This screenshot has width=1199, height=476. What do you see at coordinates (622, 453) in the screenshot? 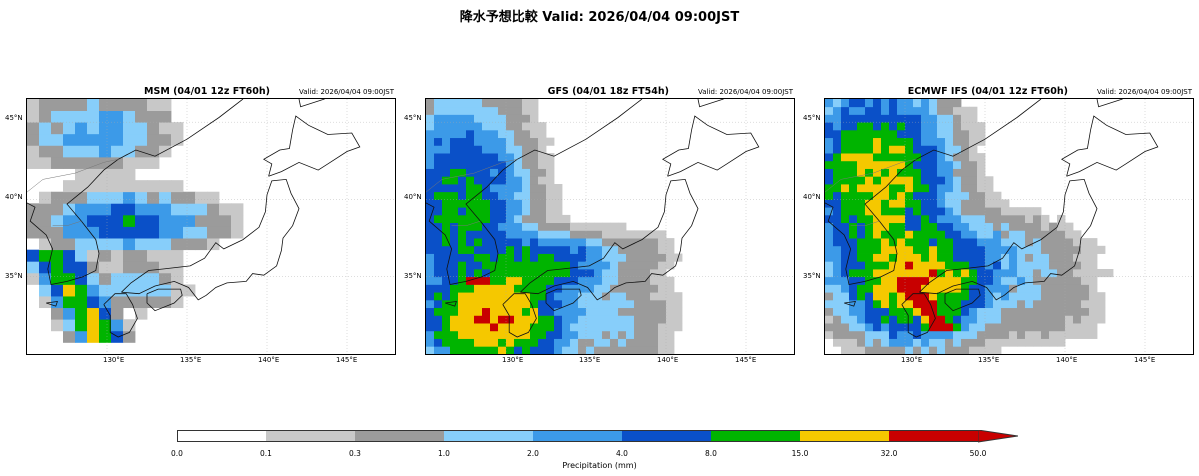
I see `colorbar-tick: 4.0` at bounding box center [622, 453].